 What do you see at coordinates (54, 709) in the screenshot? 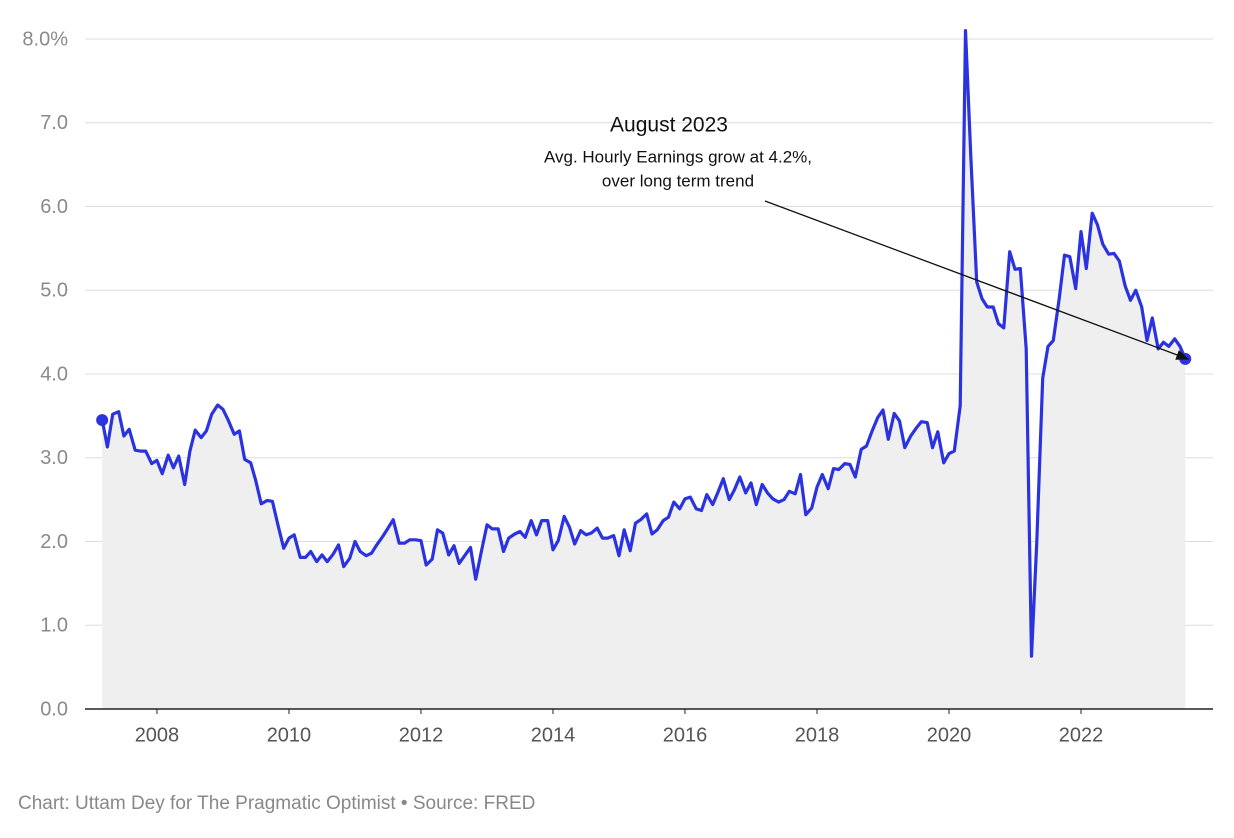
I see `y-tick-label: 0.0` at bounding box center [54, 709].